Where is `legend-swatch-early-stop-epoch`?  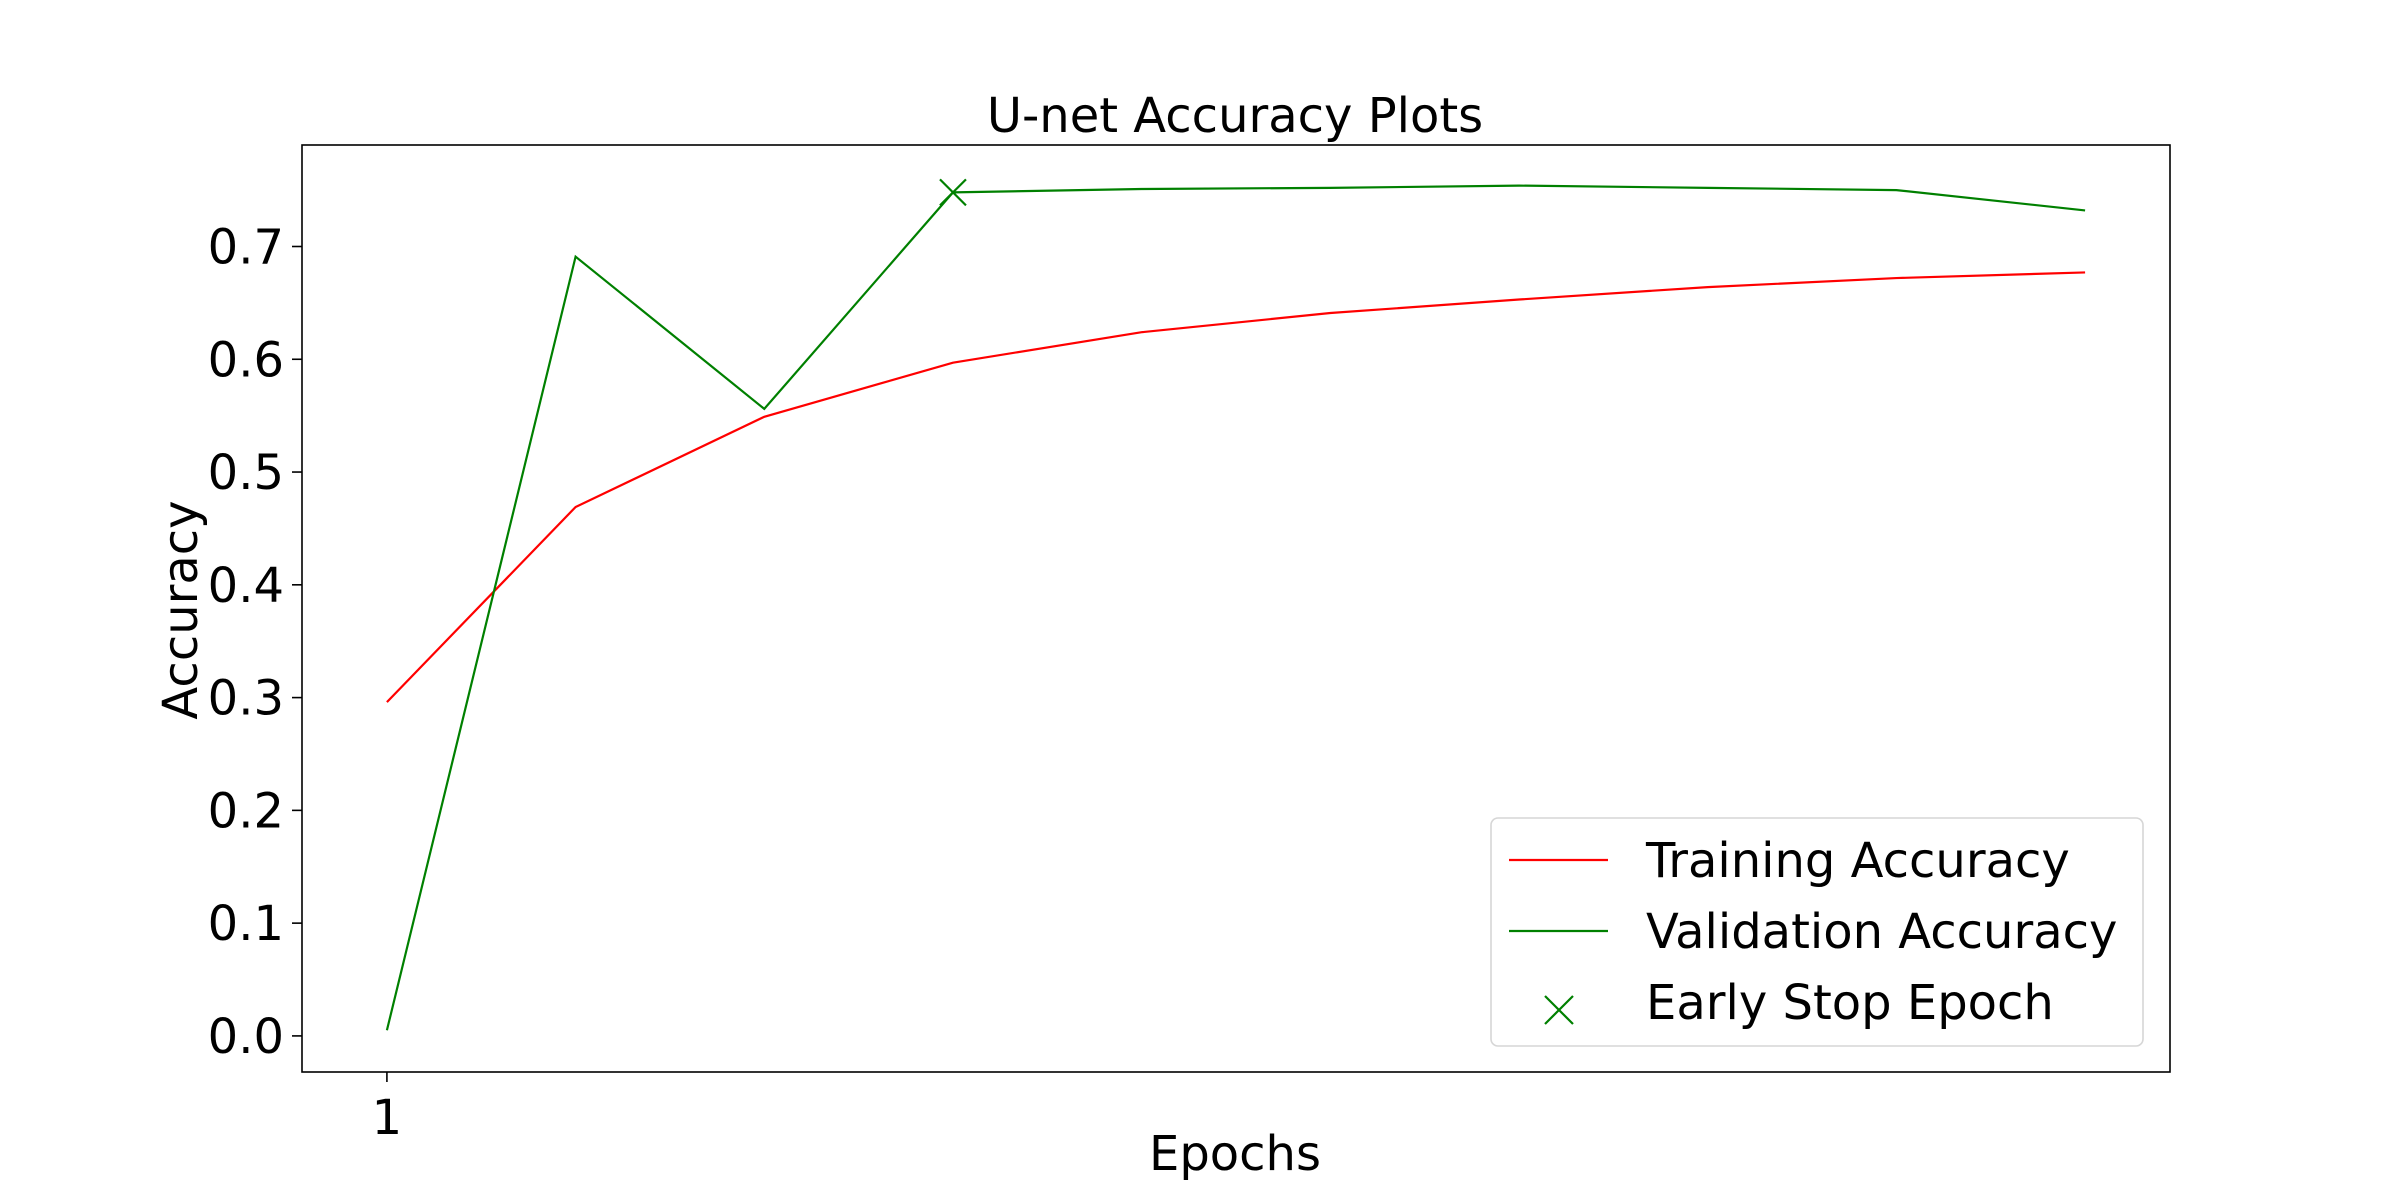
legend-swatch-early-stop-epoch is located at coordinates (1559, 1010).